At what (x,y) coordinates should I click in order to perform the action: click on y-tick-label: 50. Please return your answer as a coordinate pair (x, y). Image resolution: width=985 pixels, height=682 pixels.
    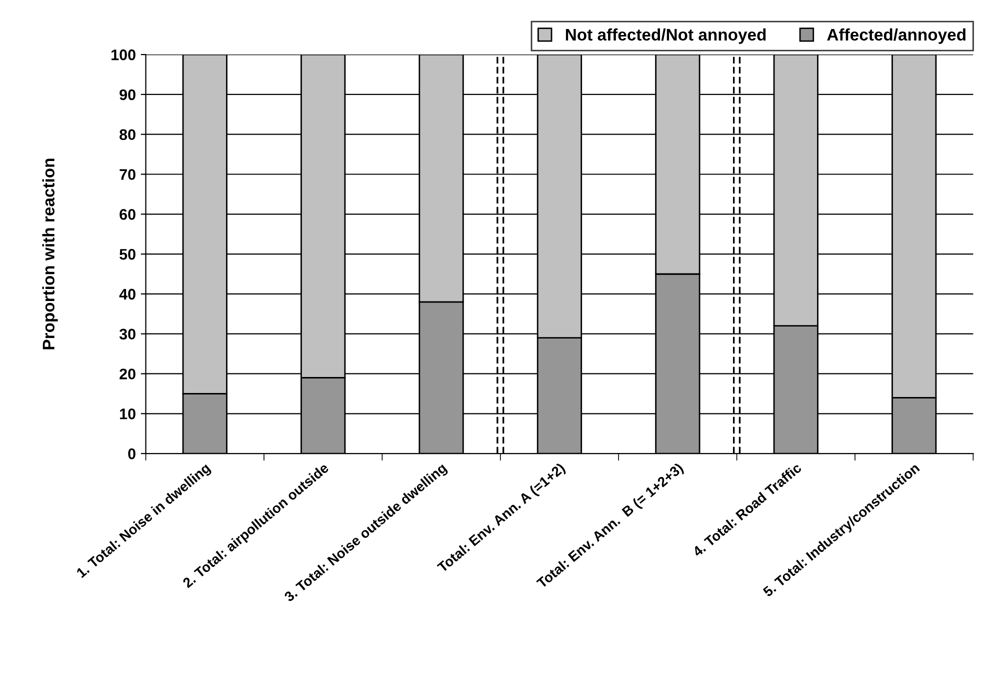
    Looking at the image, I should click on (128, 254).